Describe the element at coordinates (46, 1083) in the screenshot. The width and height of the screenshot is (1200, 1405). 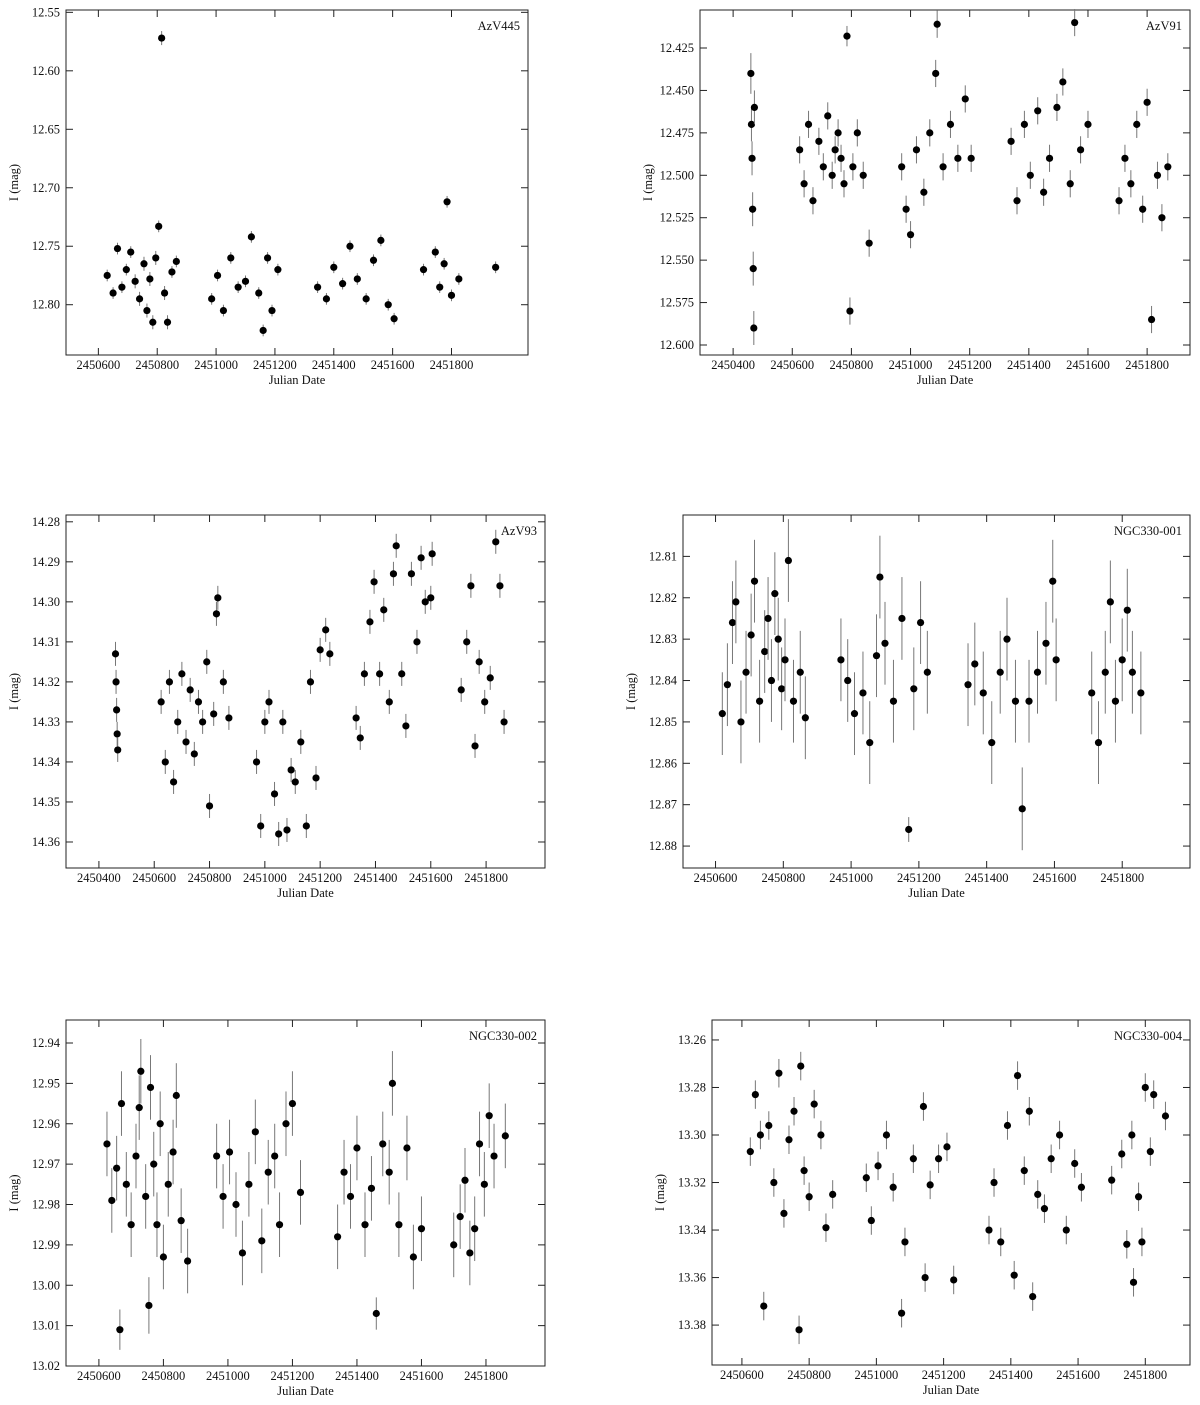
I see `y-tick-label: 12.95` at that location.